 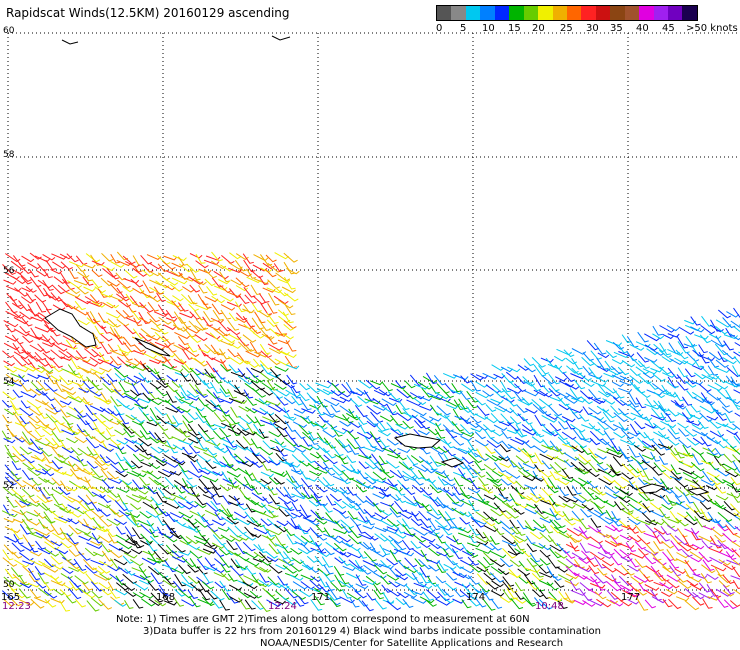 What do you see at coordinates (616, 28) in the screenshot?
I see `legend-label: 35` at bounding box center [616, 28].